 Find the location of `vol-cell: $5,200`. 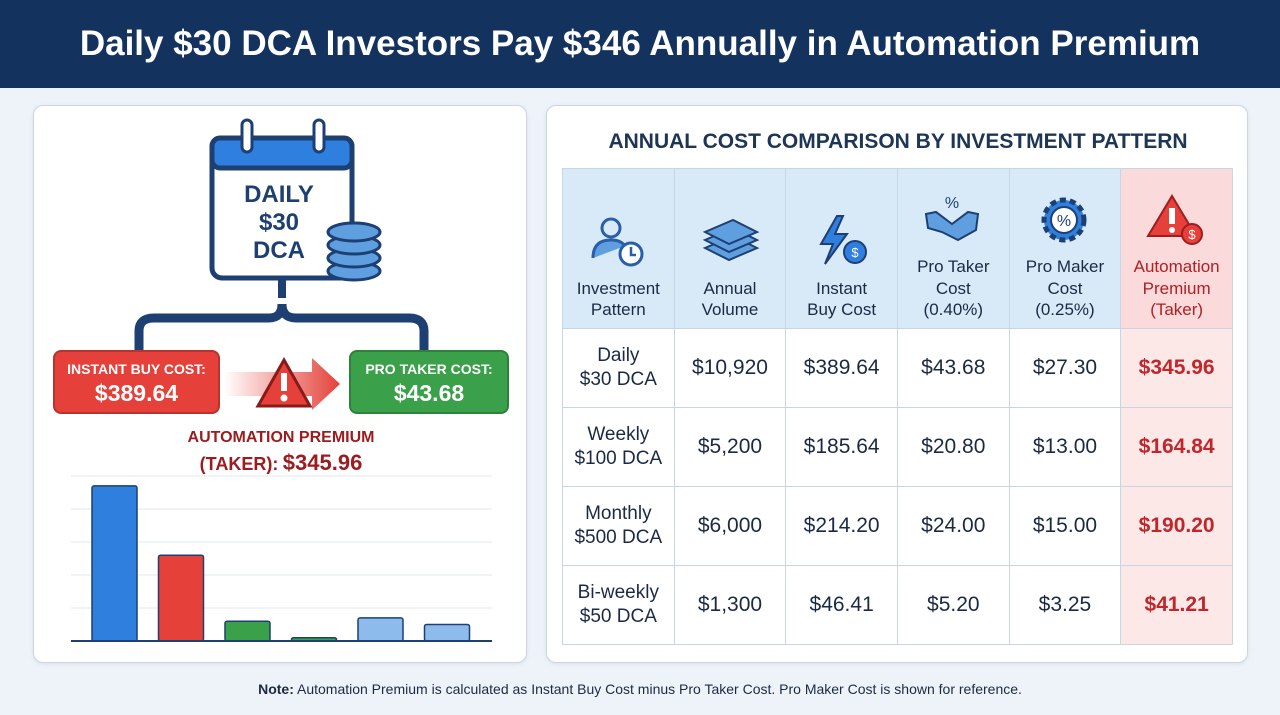

vol-cell: $5,200 is located at coordinates (730, 447).